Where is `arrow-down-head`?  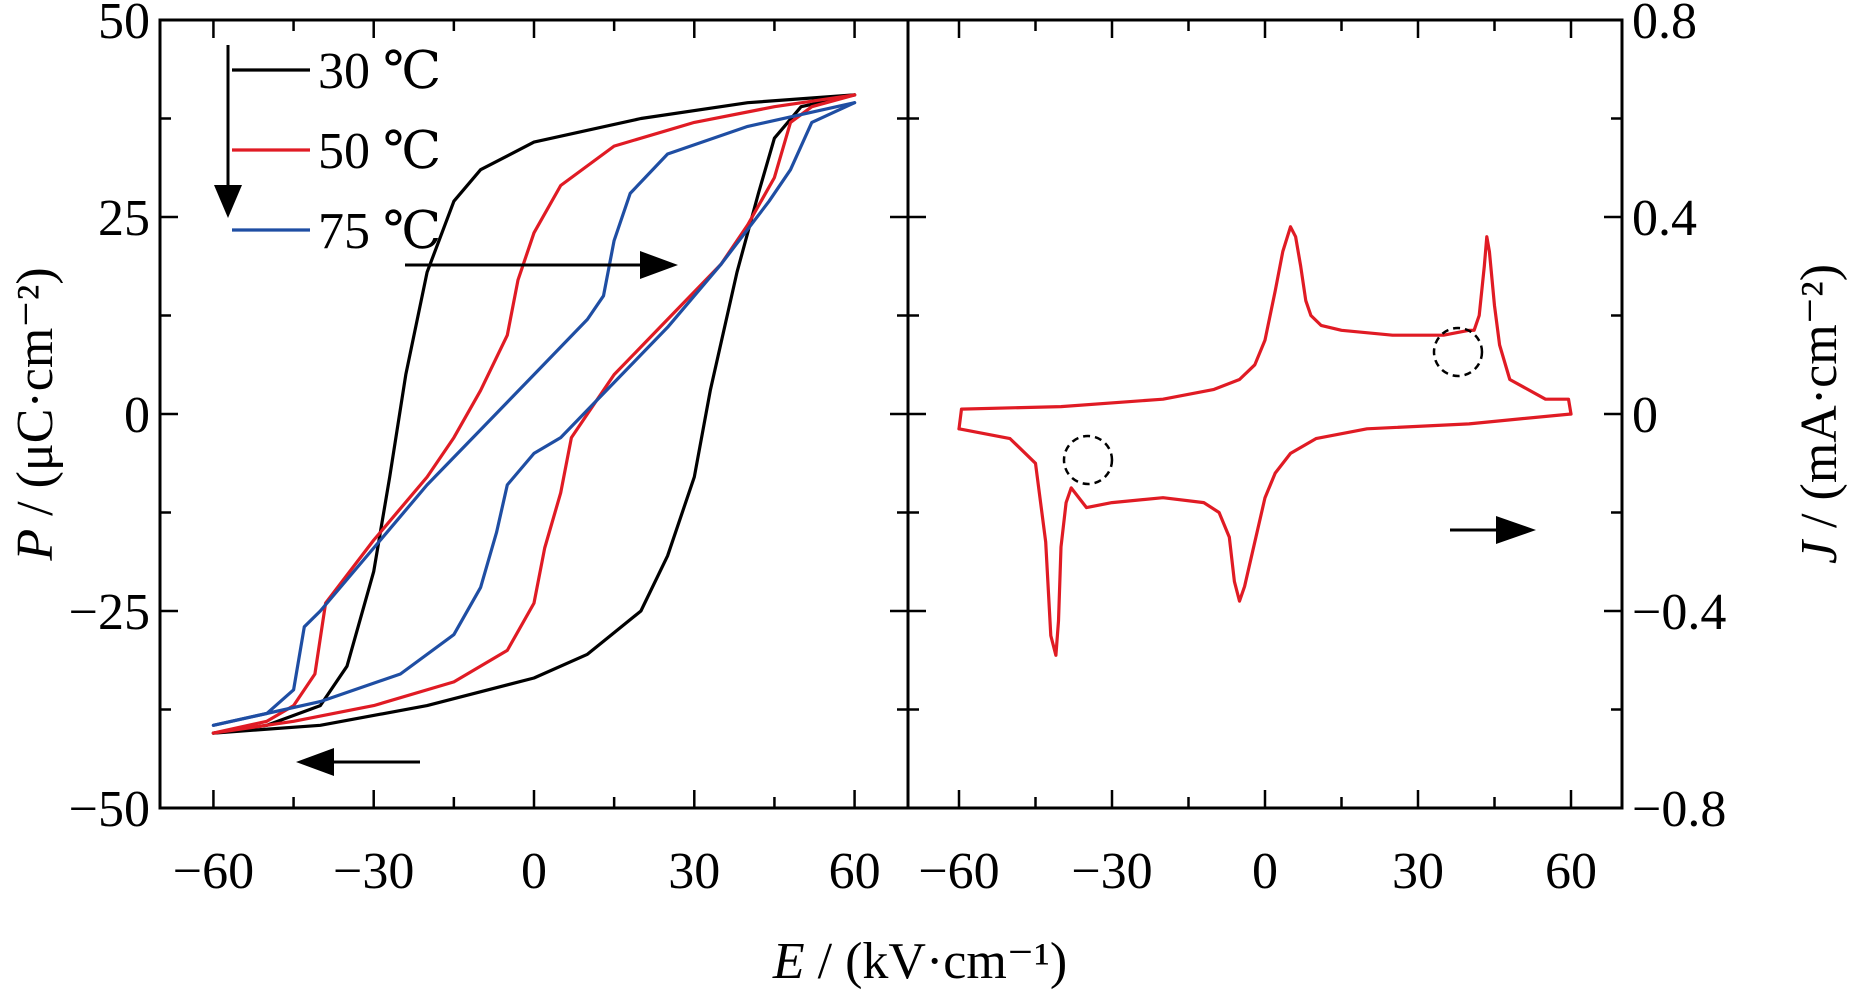 arrow-down-head is located at coordinates (228, 201).